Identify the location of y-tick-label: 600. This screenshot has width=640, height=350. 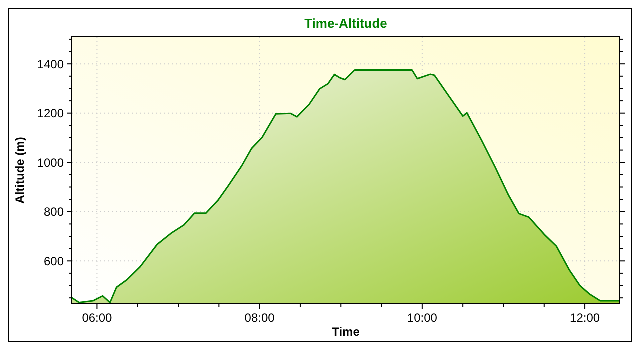
(54, 261).